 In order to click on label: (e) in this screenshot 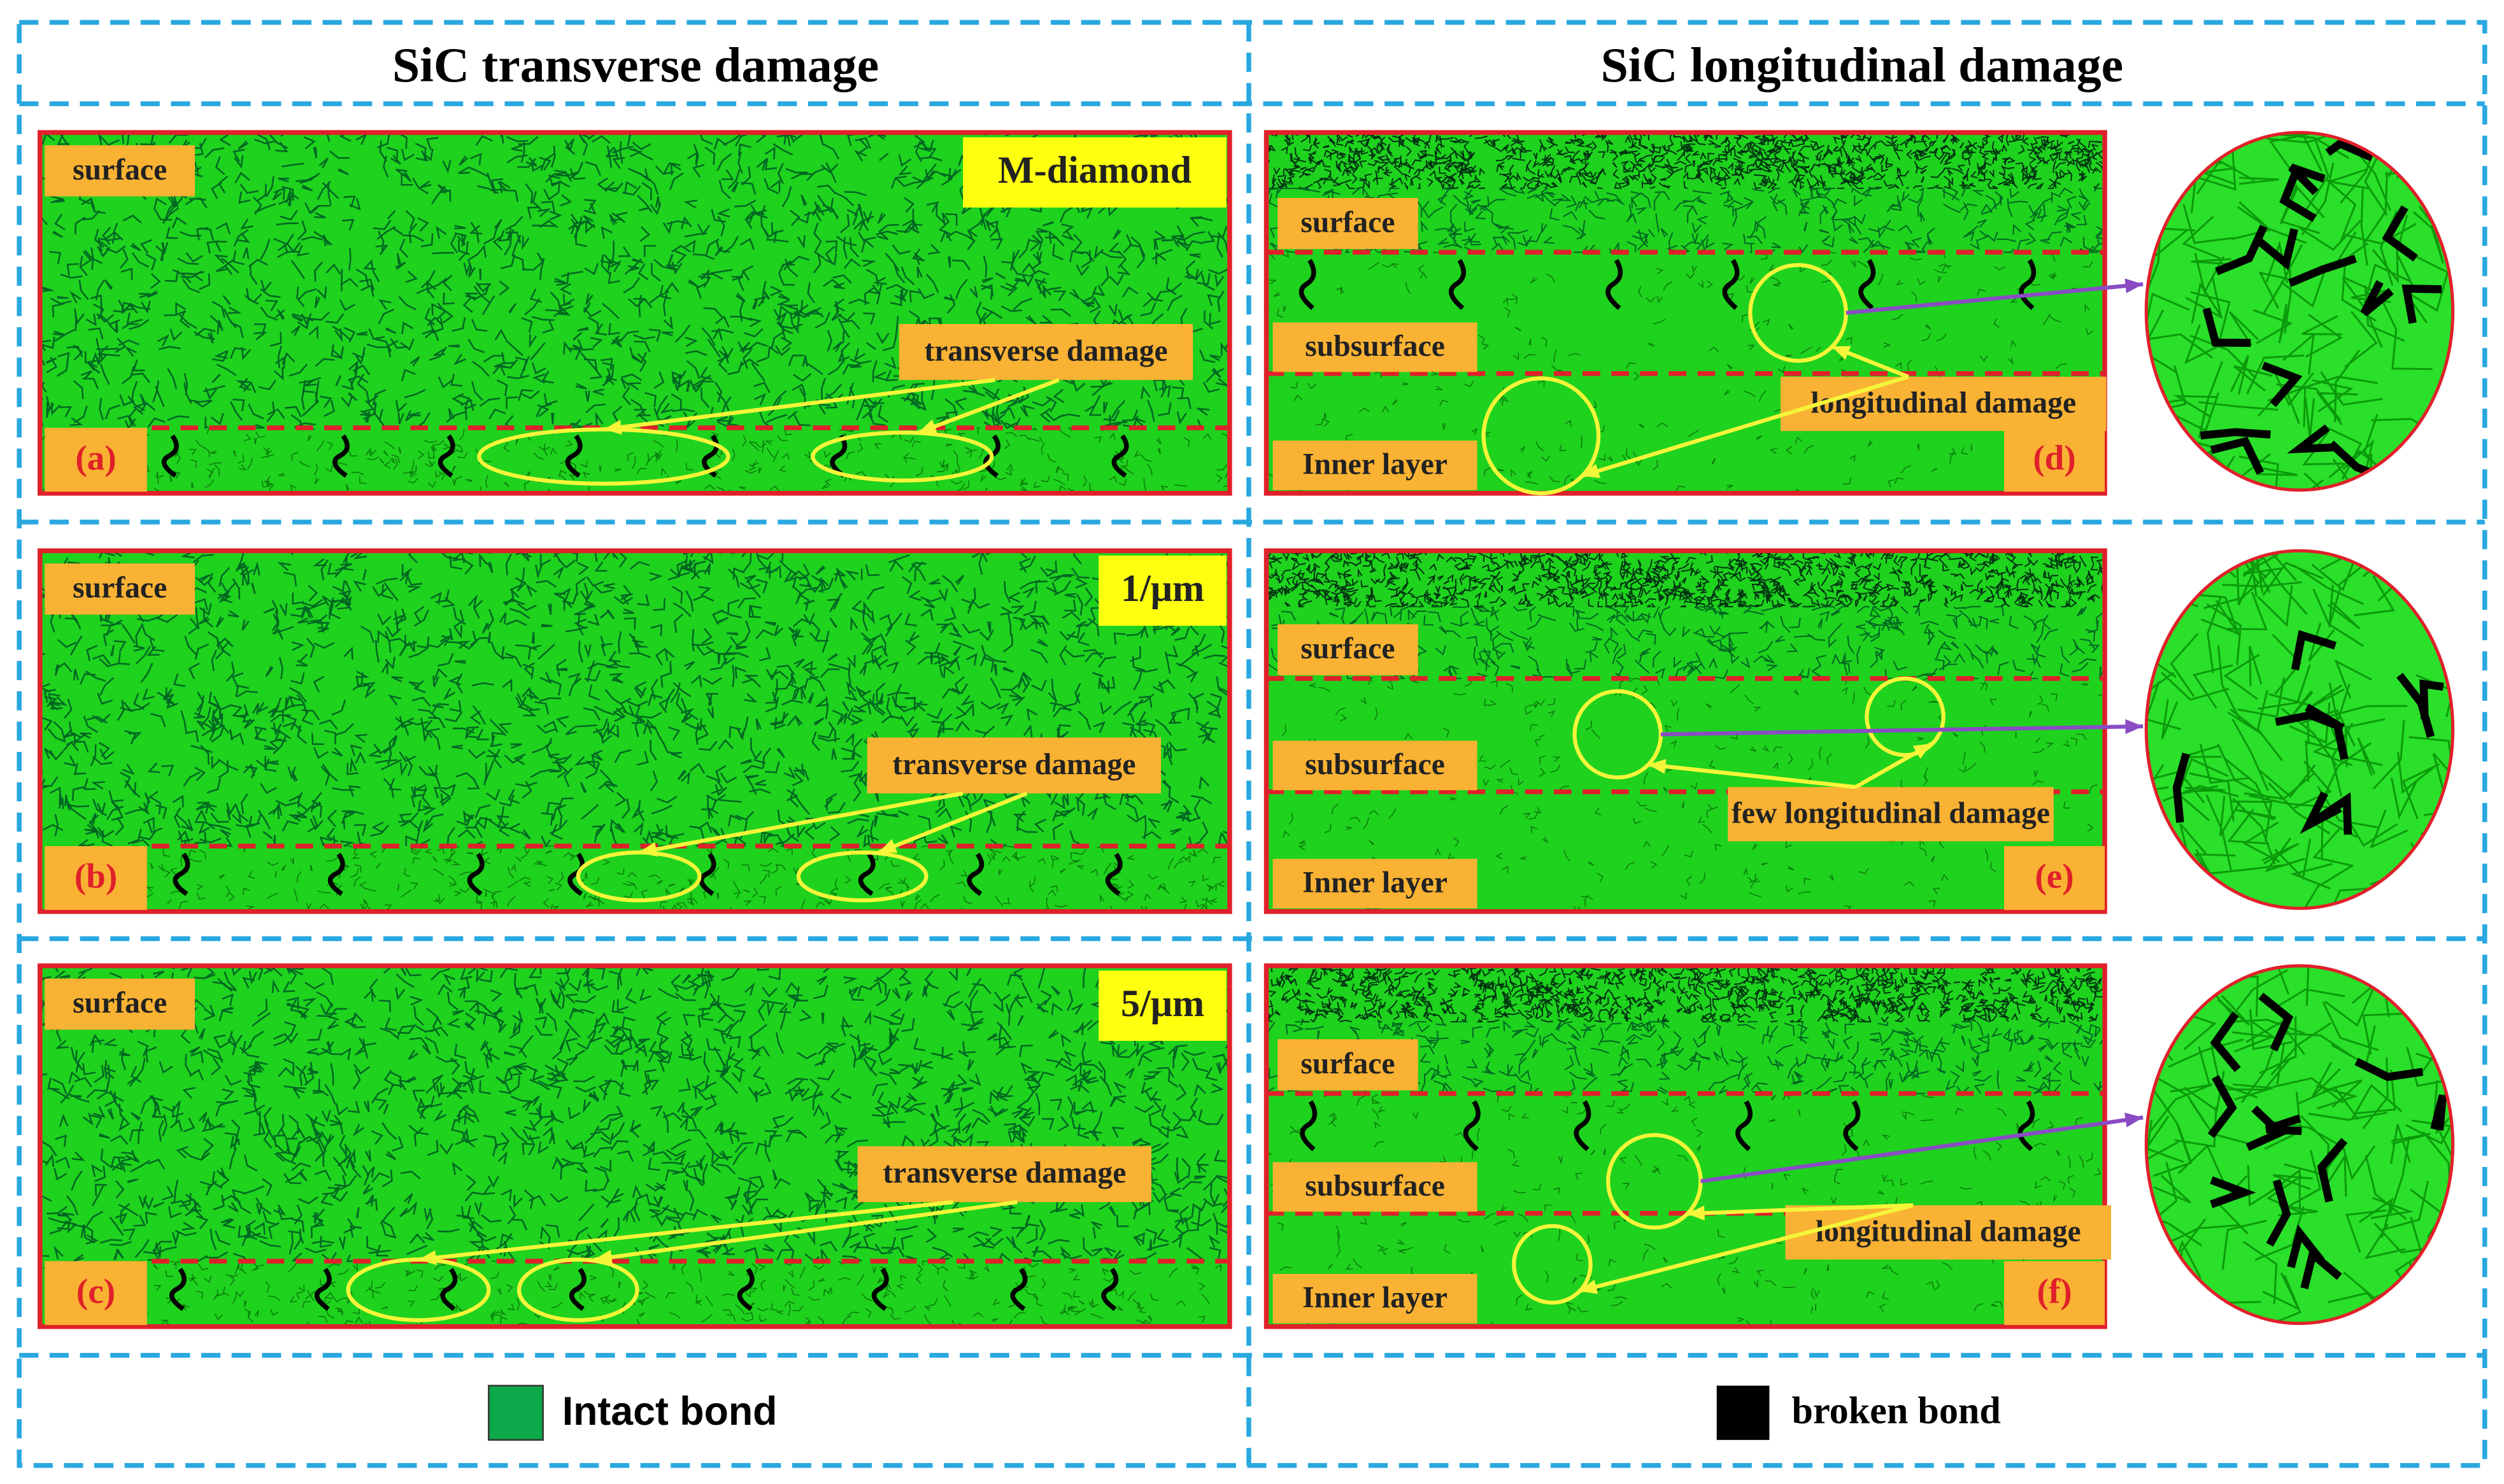, I will do `click(2054, 875)`.